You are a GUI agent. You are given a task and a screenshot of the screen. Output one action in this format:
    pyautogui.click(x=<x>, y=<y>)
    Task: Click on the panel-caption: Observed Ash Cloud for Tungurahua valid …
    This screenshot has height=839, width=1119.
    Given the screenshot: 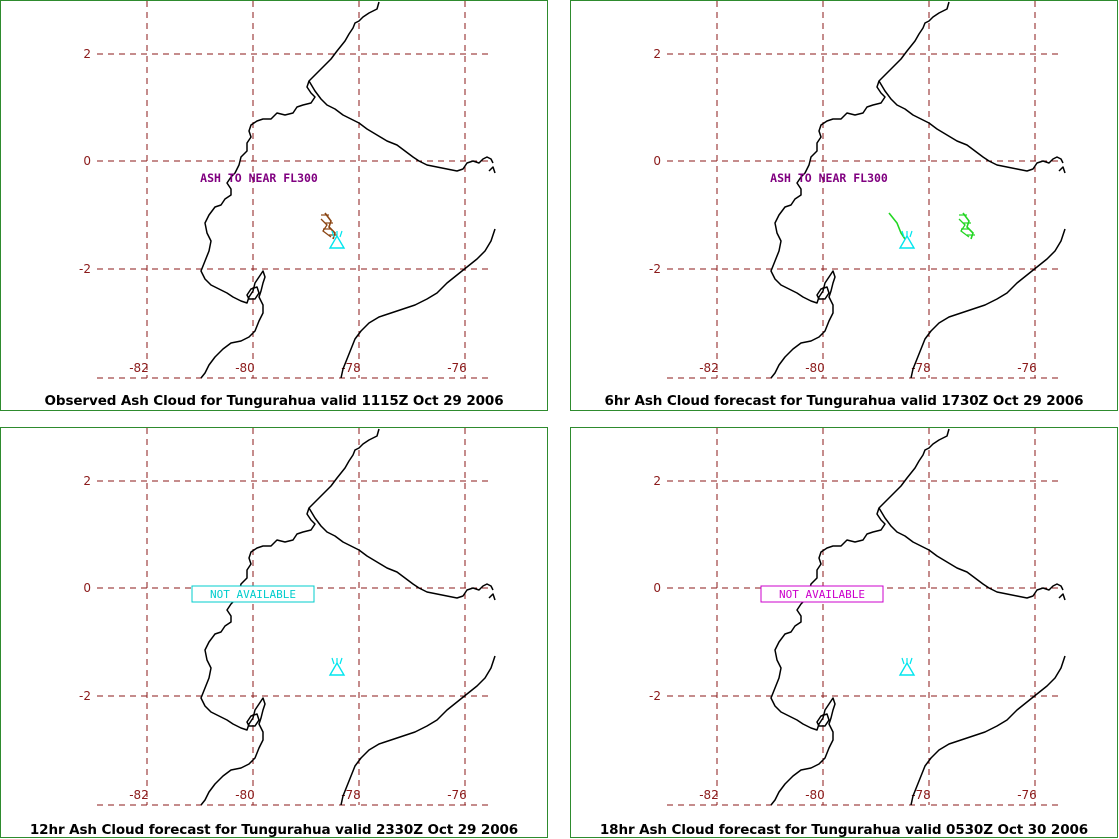 What is the action you would take?
    pyautogui.click(x=274, y=401)
    